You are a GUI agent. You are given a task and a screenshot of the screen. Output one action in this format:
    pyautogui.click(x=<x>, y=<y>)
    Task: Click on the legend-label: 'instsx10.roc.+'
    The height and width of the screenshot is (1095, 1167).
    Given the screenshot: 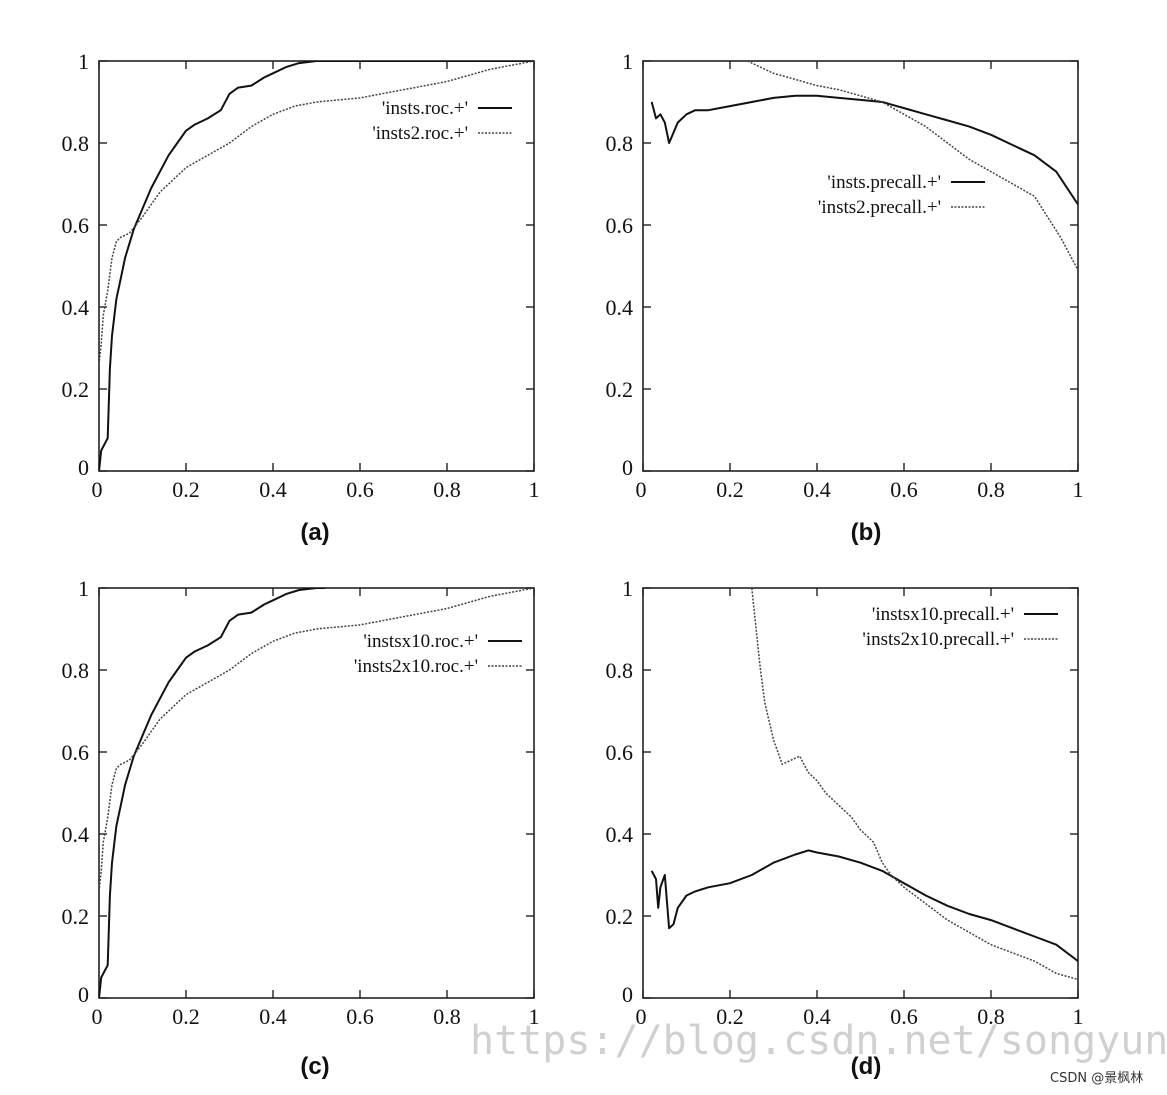 What is the action you would take?
    pyautogui.click(x=420, y=641)
    